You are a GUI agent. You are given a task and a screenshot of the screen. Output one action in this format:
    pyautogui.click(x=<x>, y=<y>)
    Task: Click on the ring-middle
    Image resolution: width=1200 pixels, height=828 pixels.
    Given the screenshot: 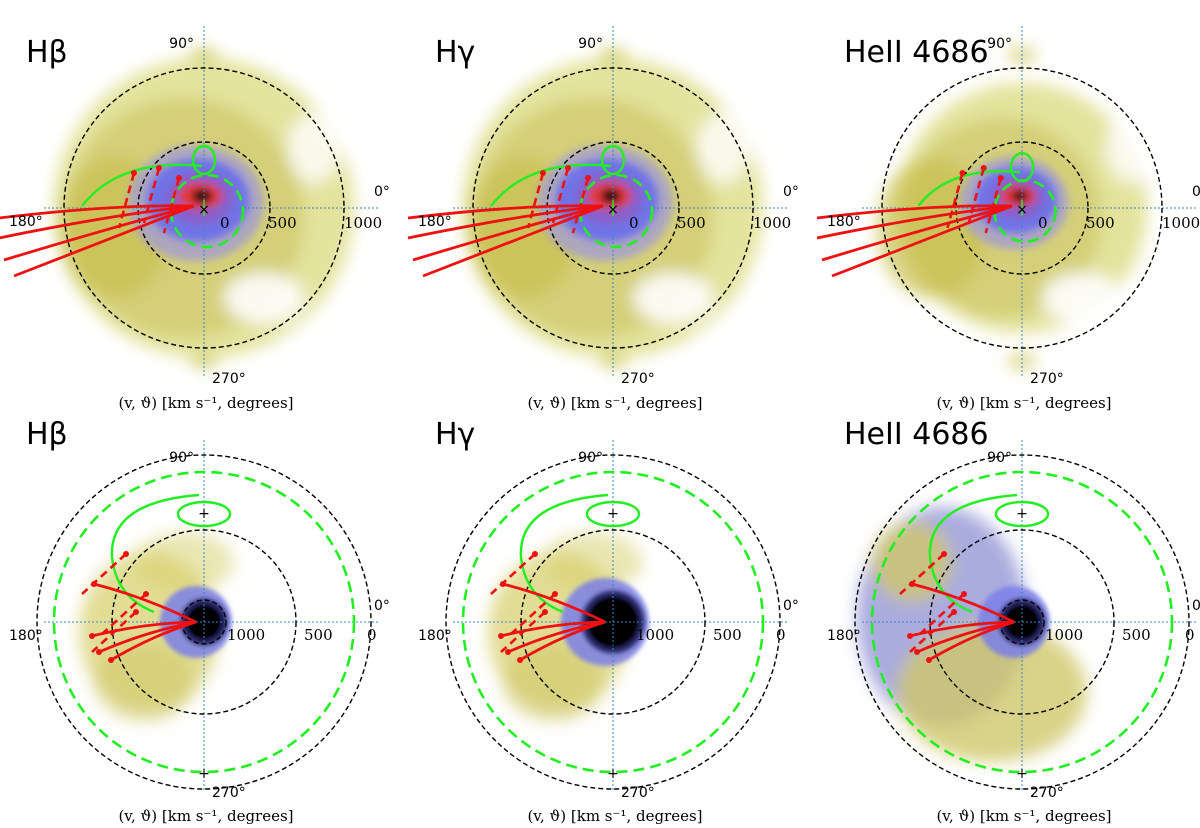 What is the action you would take?
    pyautogui.click(x=204, y=622)
    